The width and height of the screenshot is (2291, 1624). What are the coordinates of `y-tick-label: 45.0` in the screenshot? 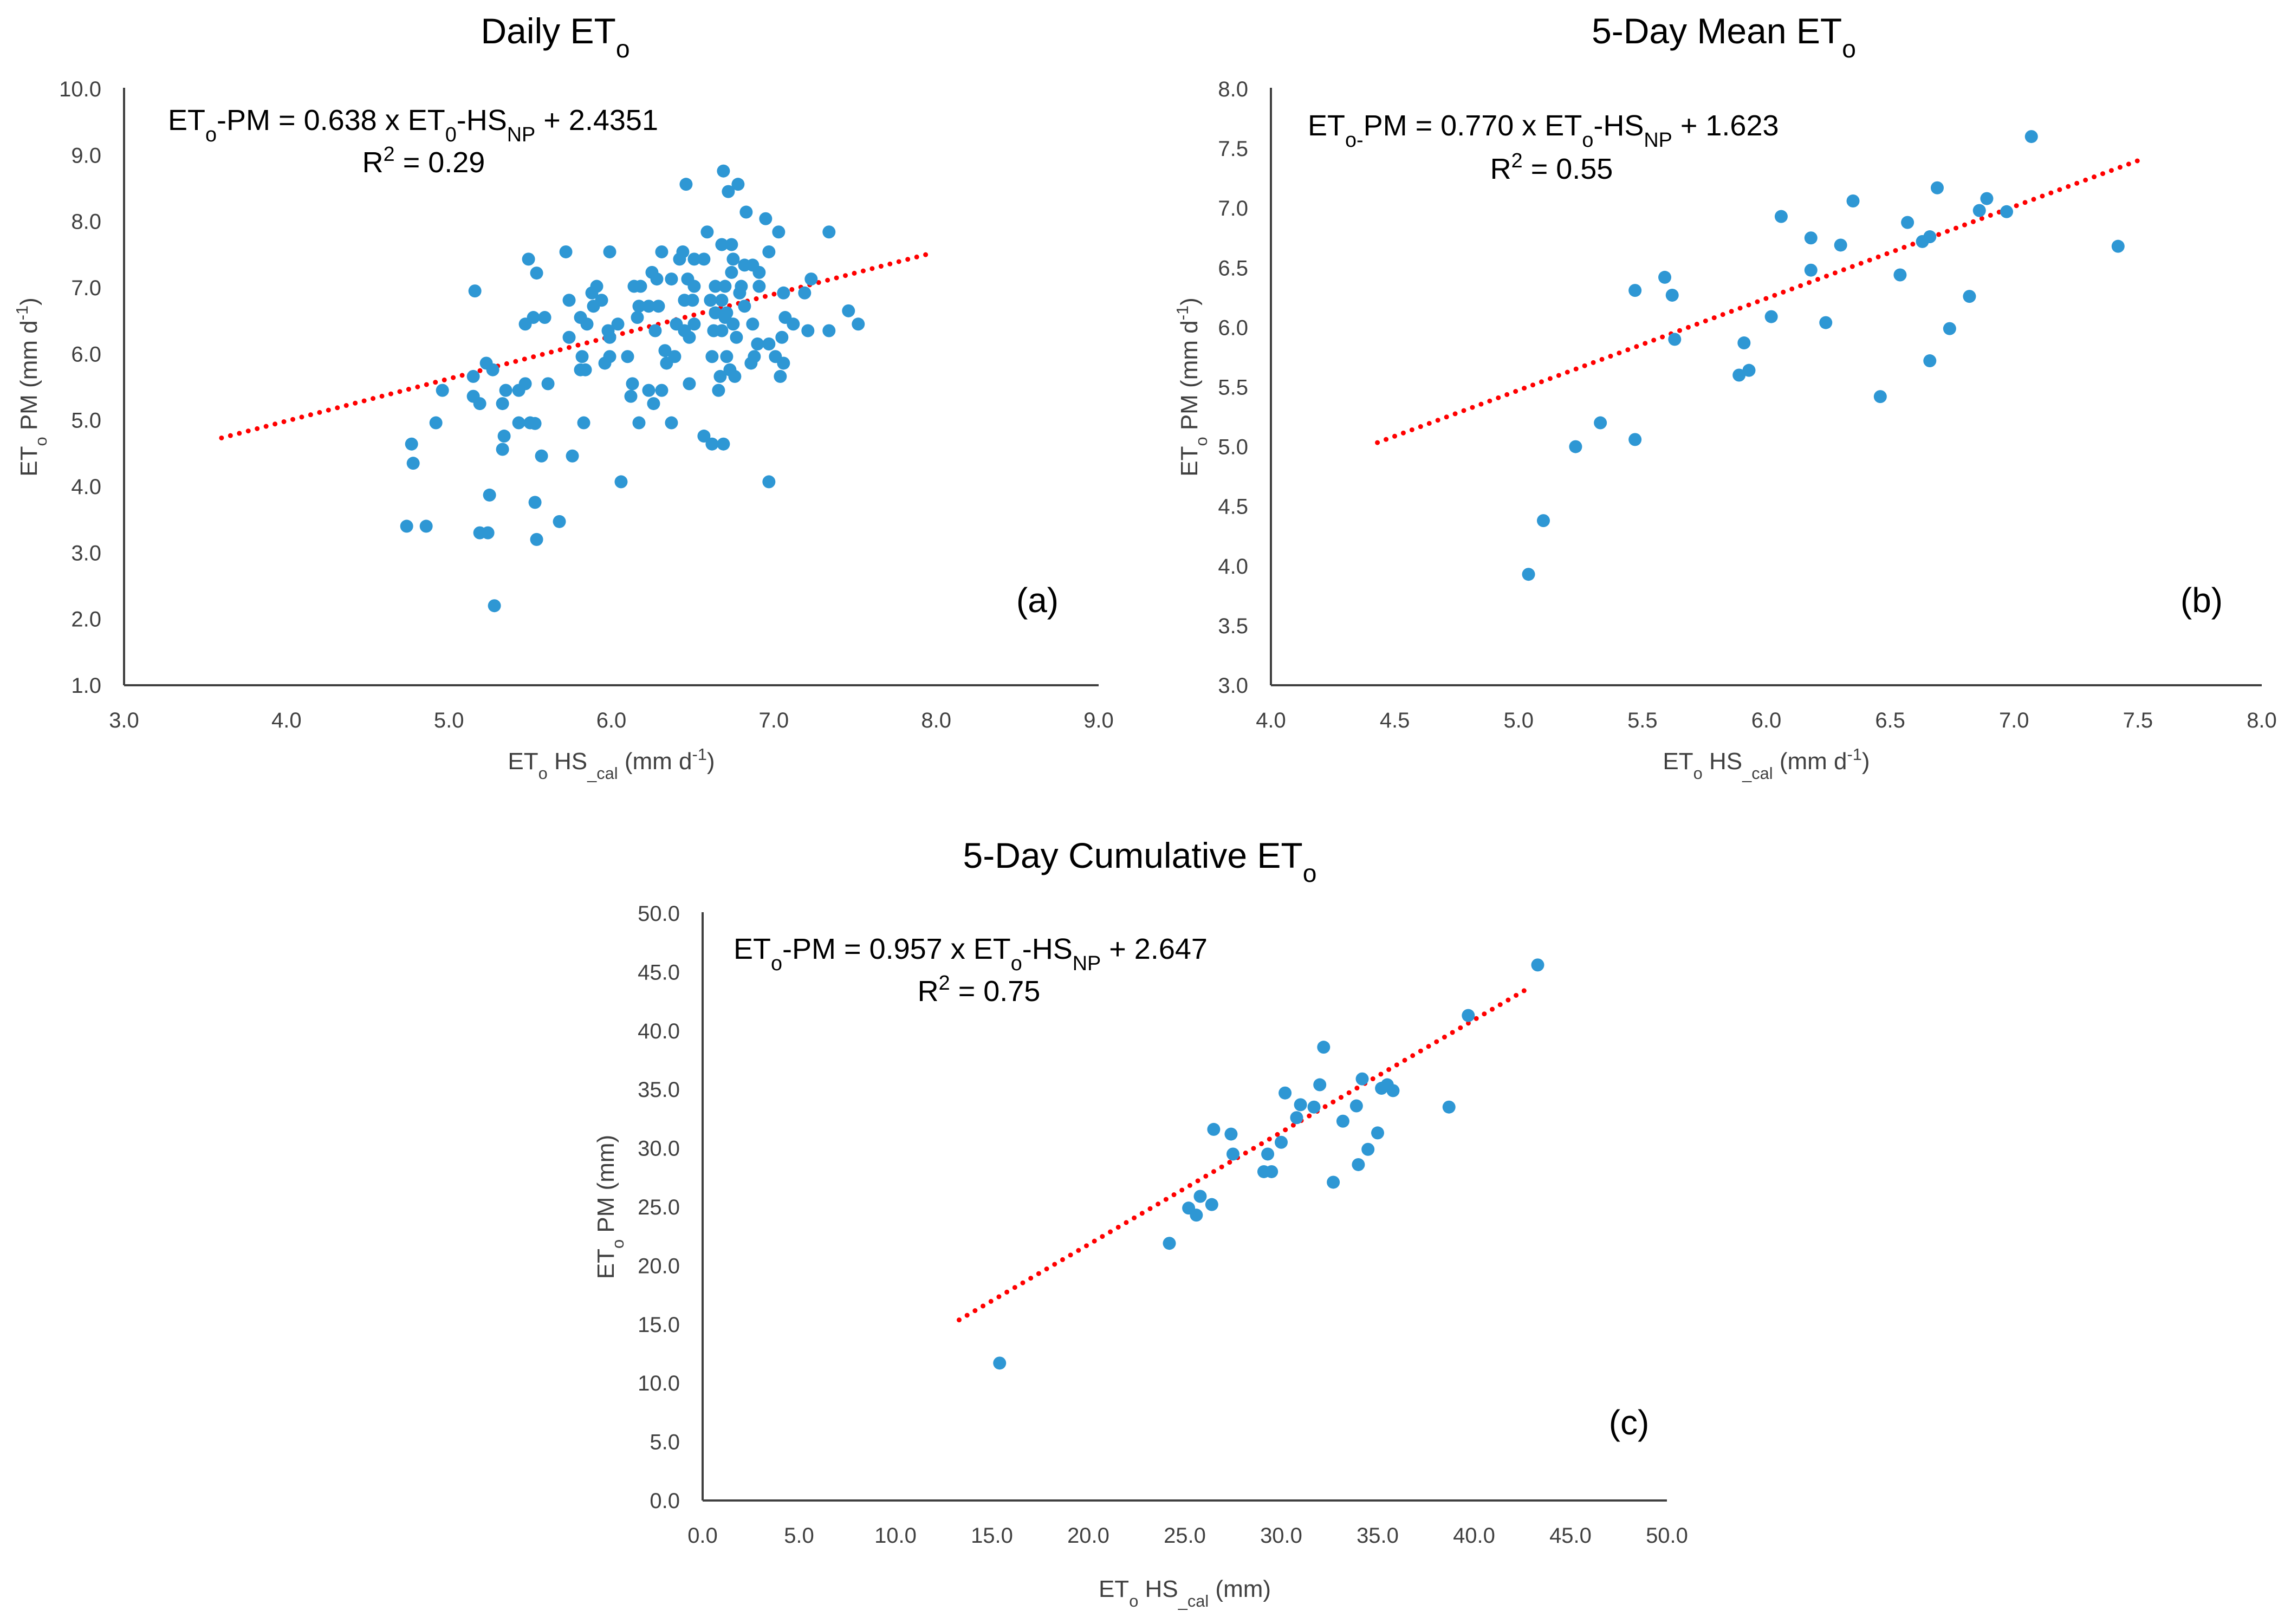 It's located at (659, 972).